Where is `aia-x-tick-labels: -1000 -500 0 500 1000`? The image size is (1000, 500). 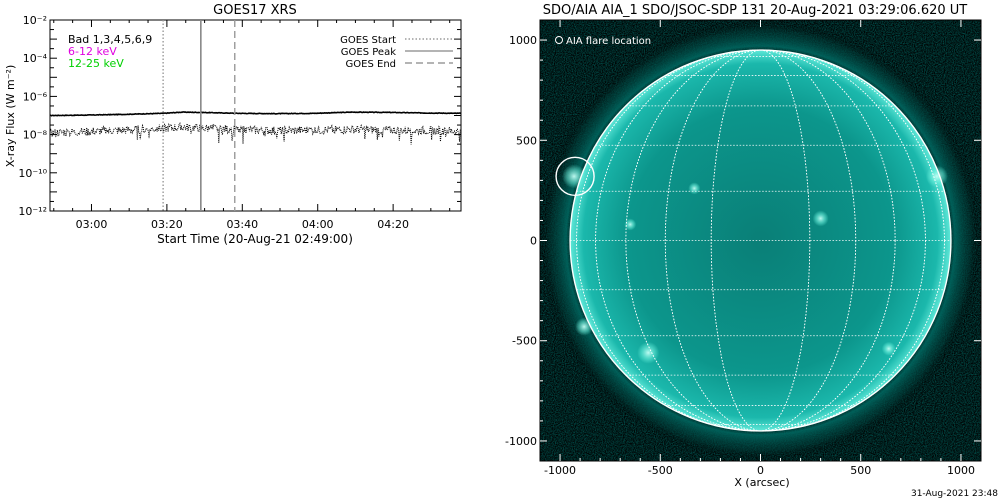
aia-x-tick-labels: -1000 -500 0 500 1000 is located at coordinates (759, 470).